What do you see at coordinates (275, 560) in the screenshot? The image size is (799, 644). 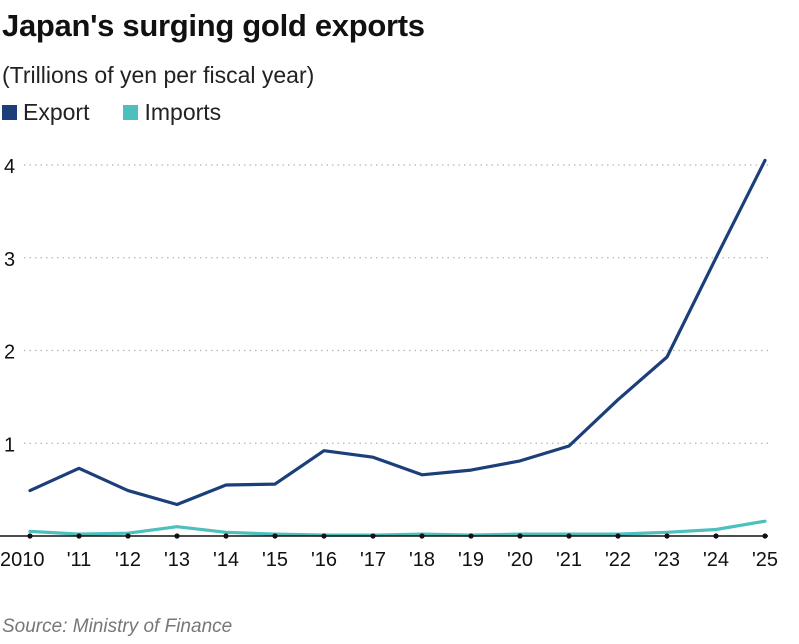 I see `x-tick-label: '15` at bounding box center [275, 560].